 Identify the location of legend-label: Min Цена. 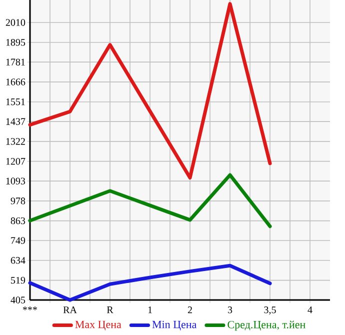
(174, 325).